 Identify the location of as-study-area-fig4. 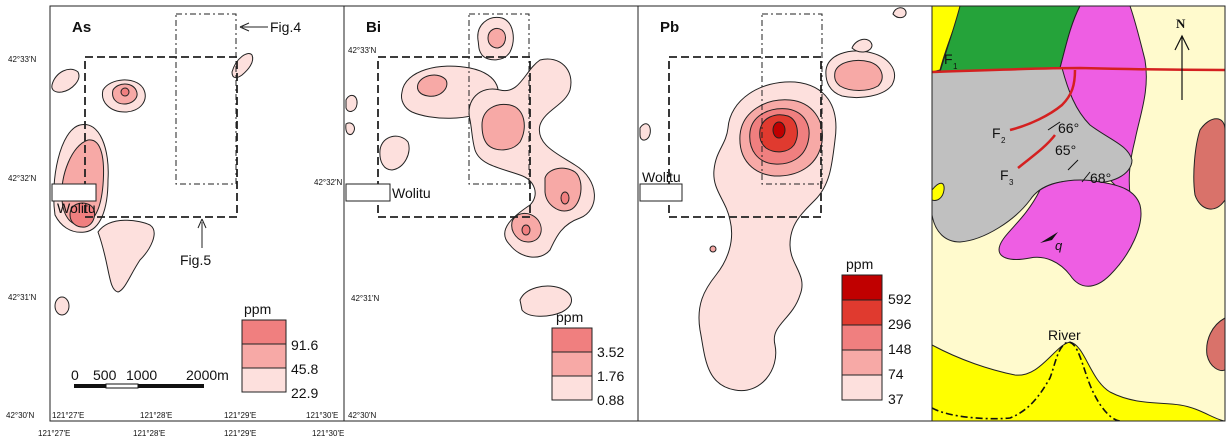
(206, 99).